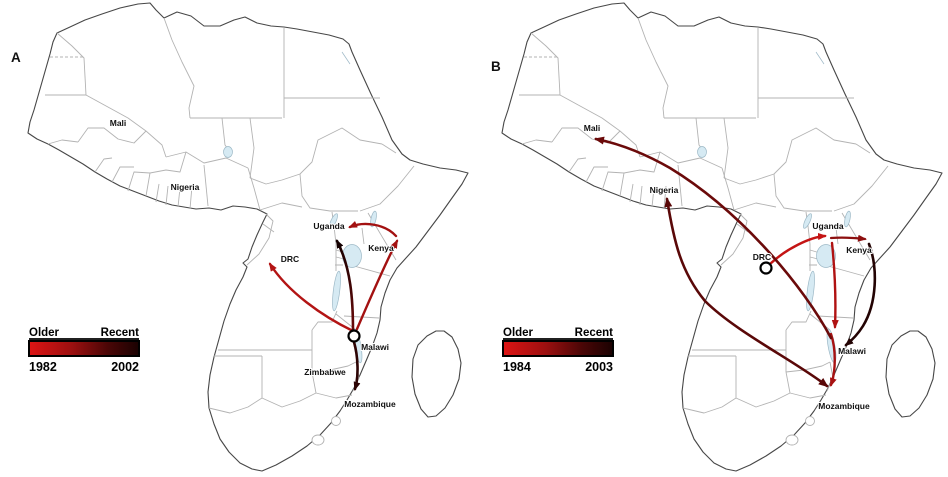  Describe the element at coordinates (356, 365) in the screenshot. I see `arrow-malawi-to-mozambique` at that location.